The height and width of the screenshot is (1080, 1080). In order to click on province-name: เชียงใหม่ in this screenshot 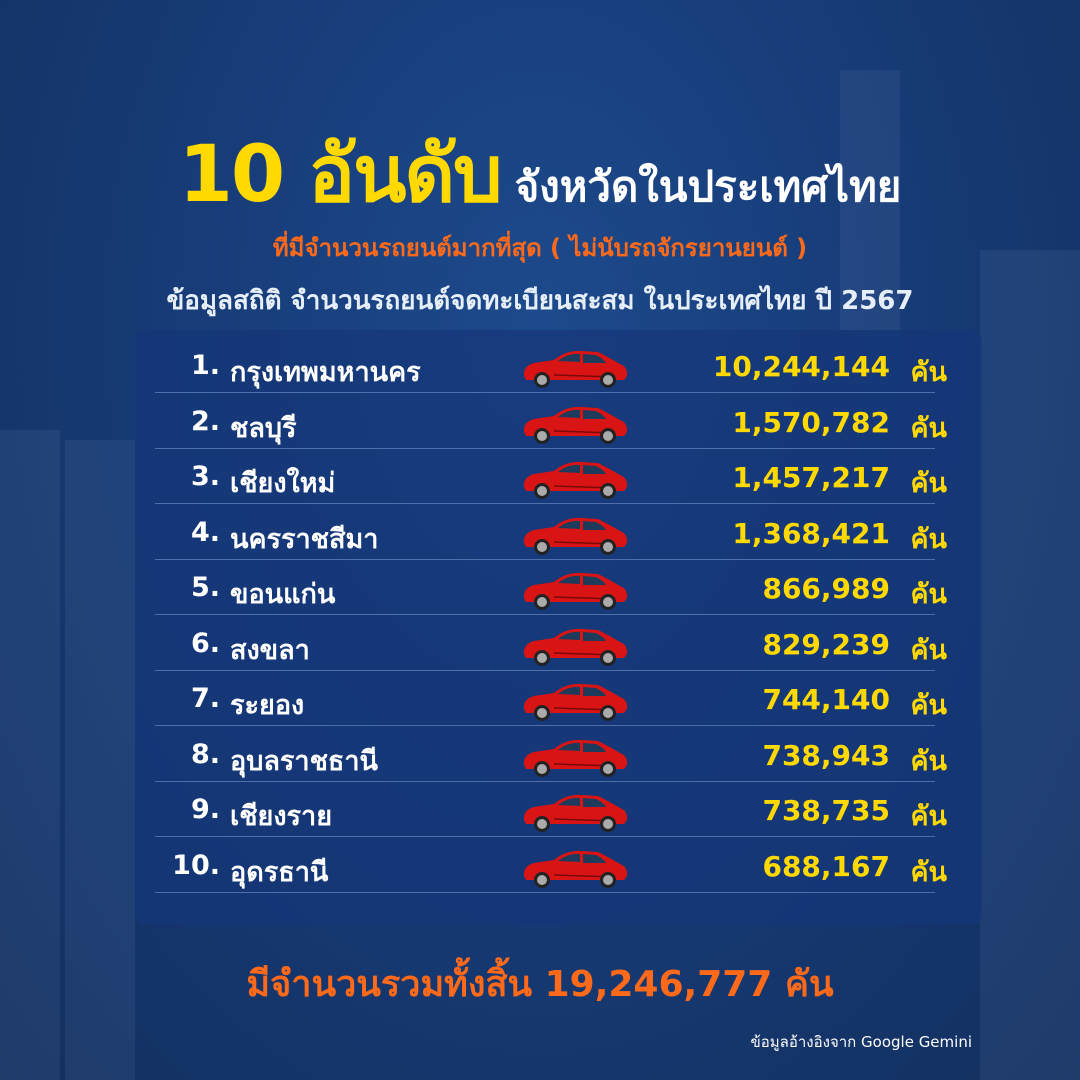, I will do `click(283, 483)`.